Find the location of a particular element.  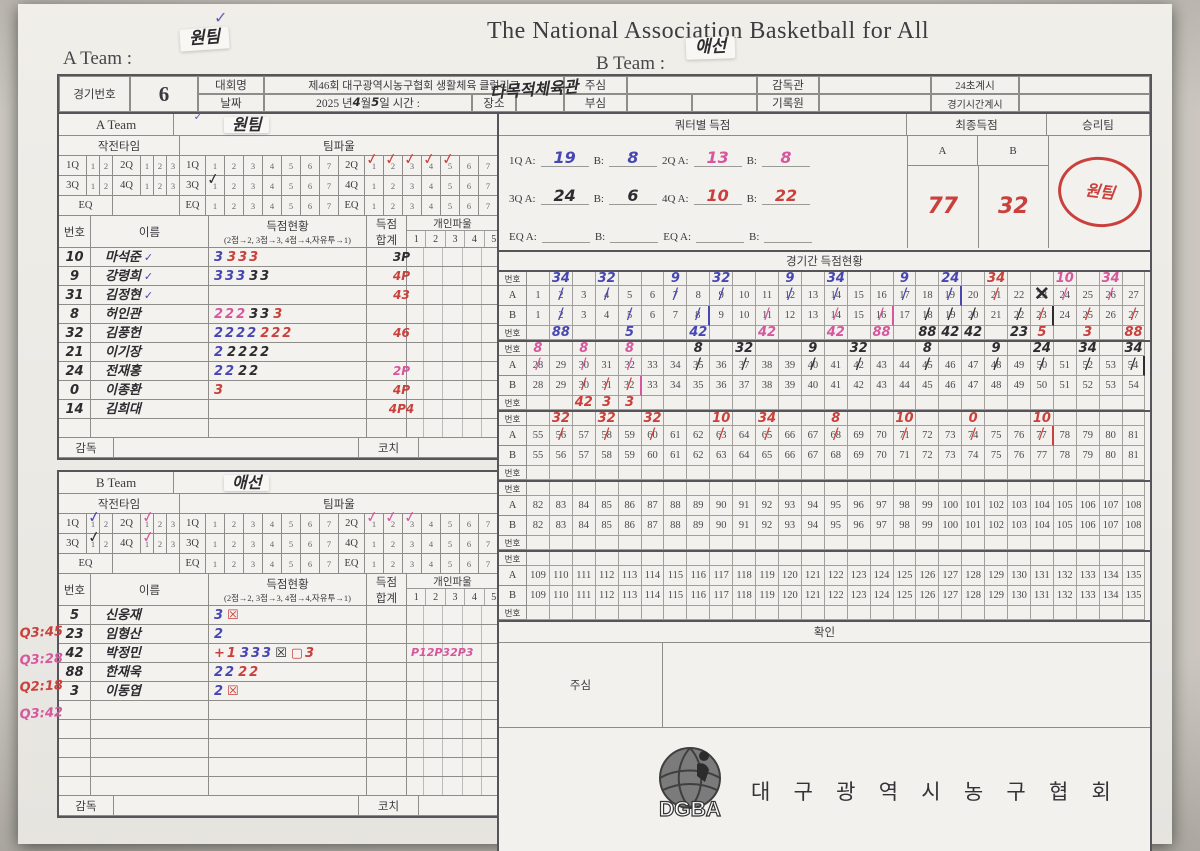

grid-cell: 83 is located at coordinates (561, 526).